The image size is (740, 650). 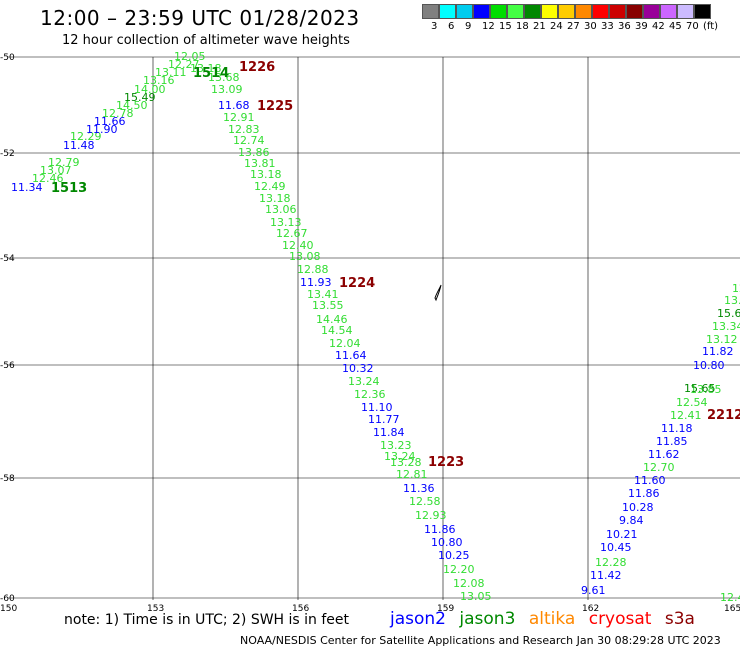 I want to click on track3-label: 10.45, so click(x=616, y=547).